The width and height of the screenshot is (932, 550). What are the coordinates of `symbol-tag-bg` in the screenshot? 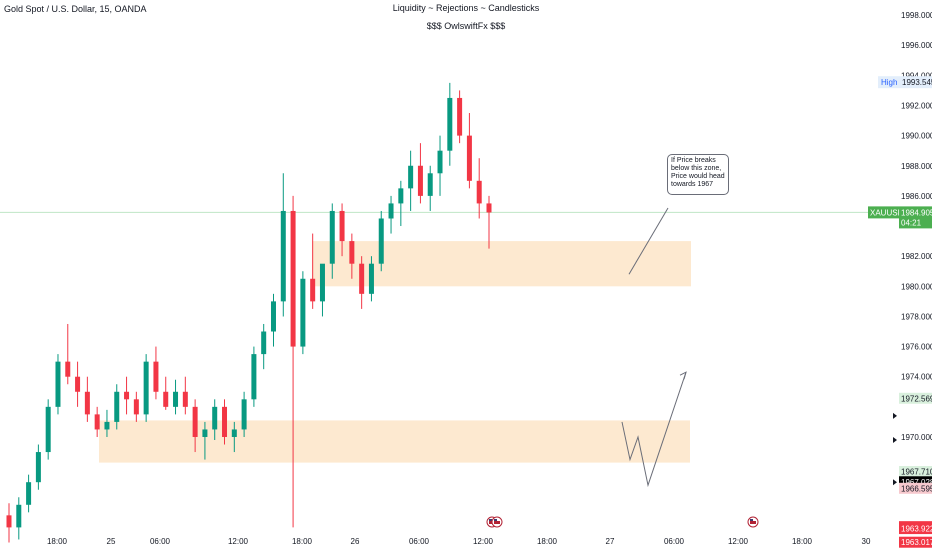 It's located at (883, 212).